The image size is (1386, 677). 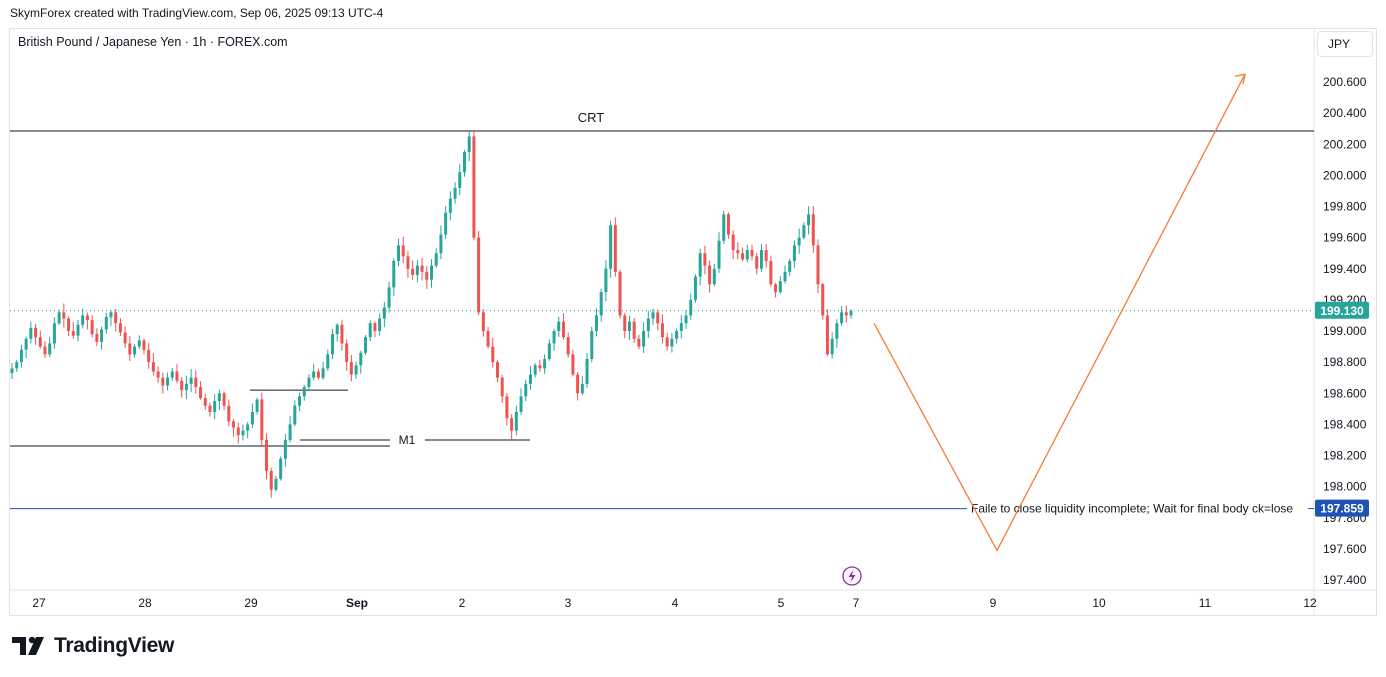 What do you see at coordinates (781, 603) in the screenshot?
I see `time-tick-label: 5` at bounding box center [781, 603].